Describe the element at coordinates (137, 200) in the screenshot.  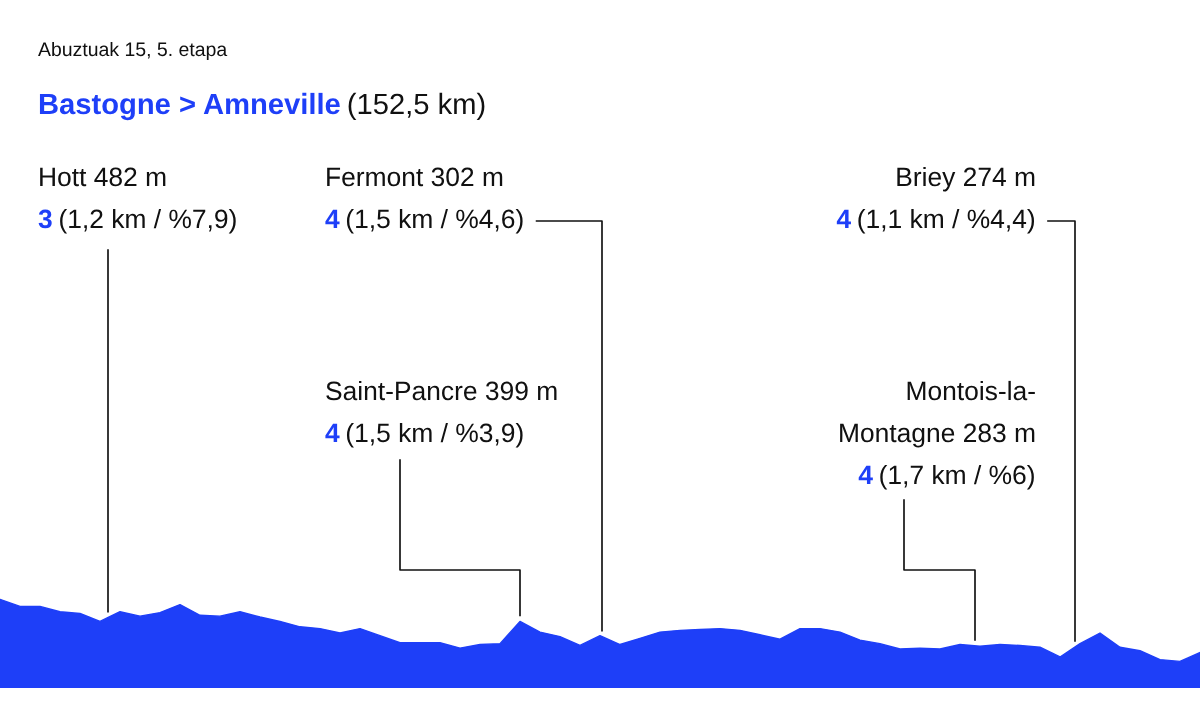
I see `text: Hott 482 m 3 (1,2 km / %7,9)` at that location.